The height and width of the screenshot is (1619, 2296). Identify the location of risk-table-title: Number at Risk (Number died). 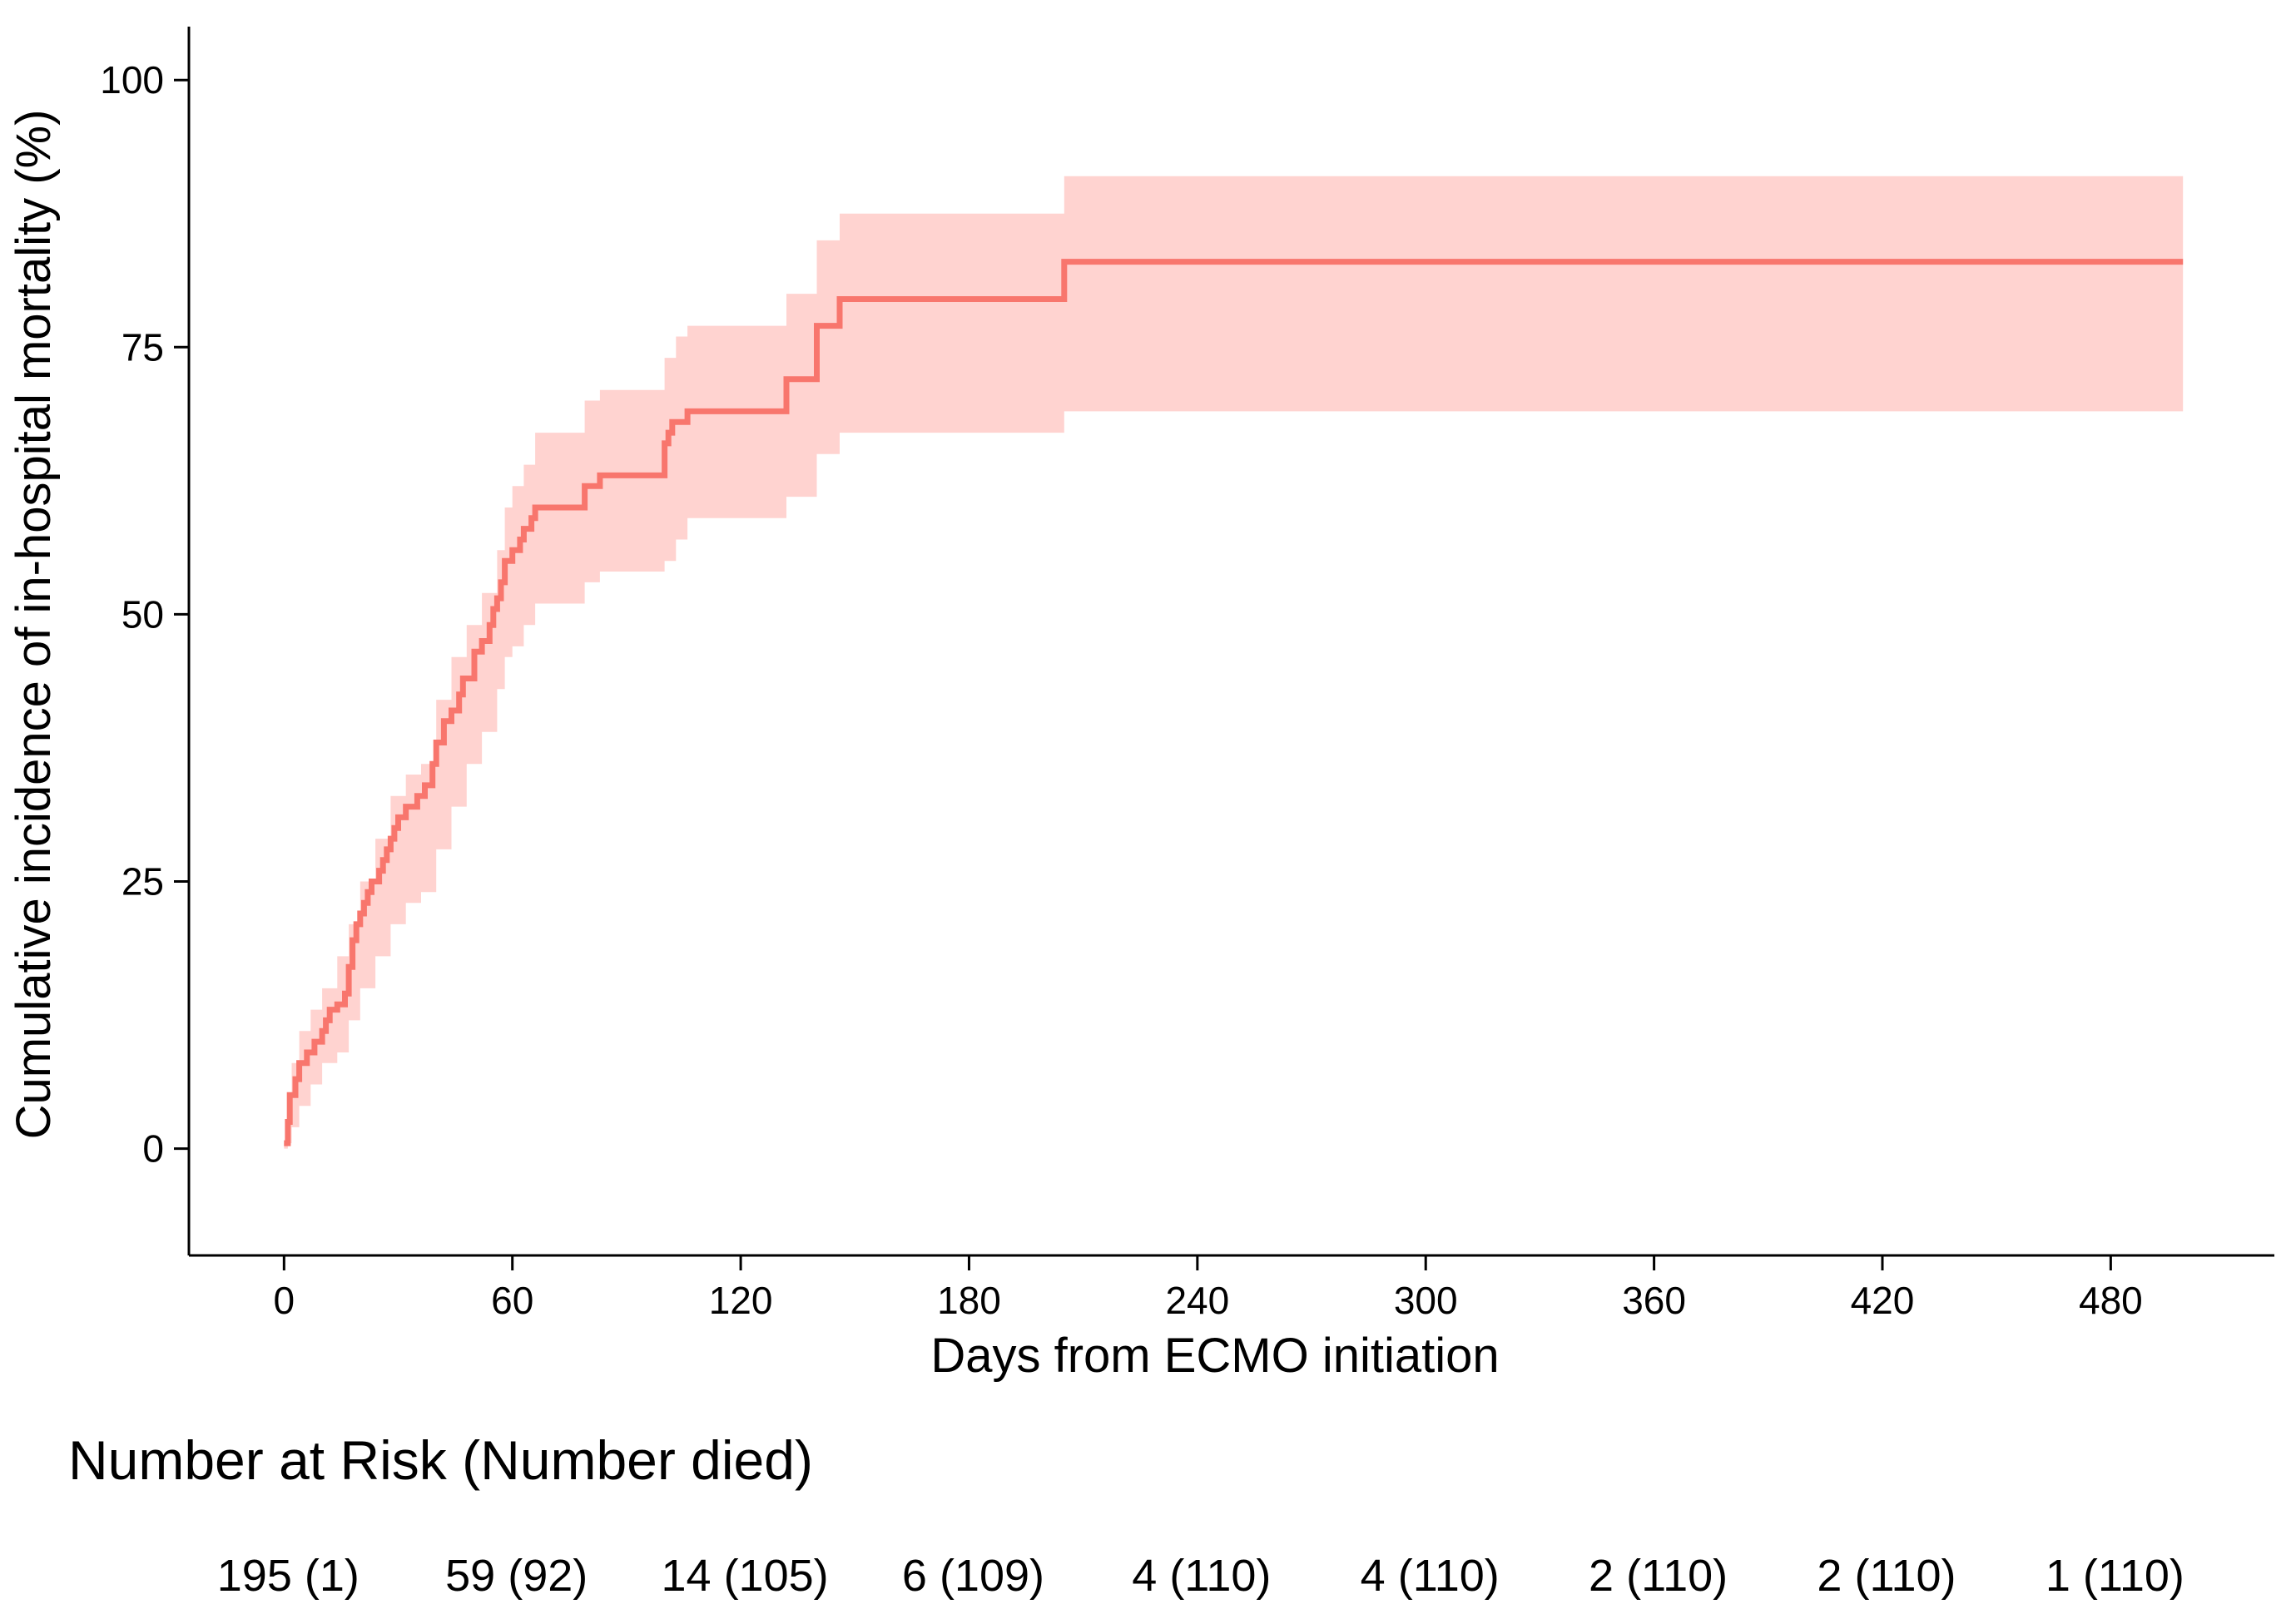
(440, 1460).